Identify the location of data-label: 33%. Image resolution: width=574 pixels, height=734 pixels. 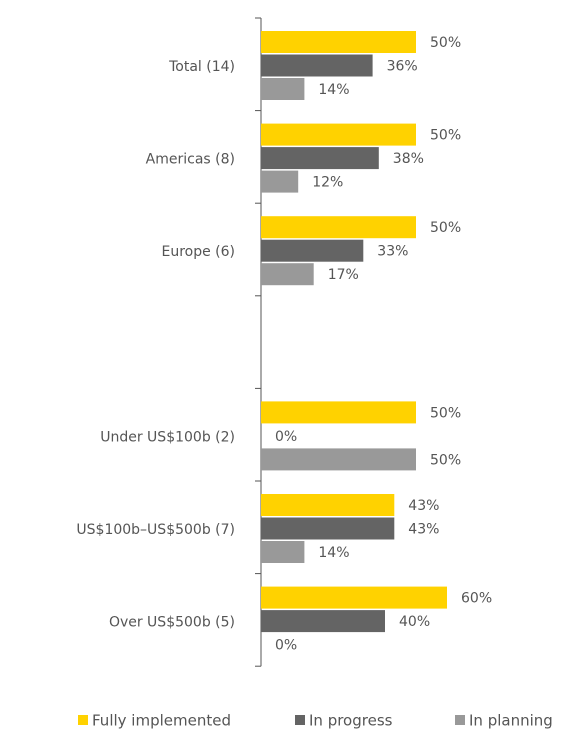
(392, 252).